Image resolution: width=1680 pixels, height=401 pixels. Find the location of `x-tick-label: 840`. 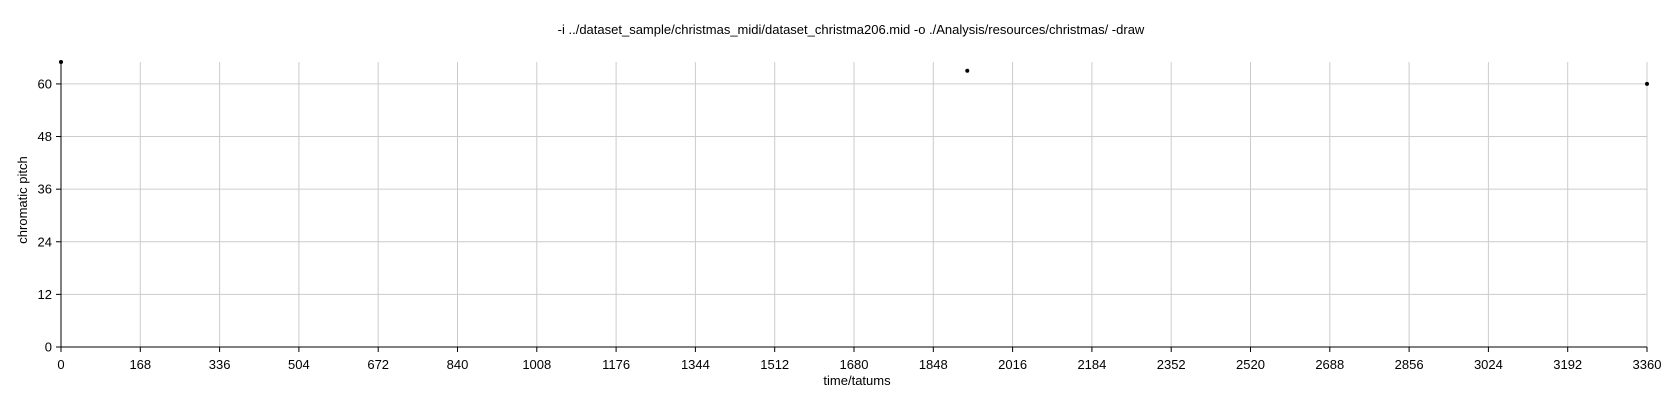

x-tick-label: 840 is located at coordinates (458, 364).